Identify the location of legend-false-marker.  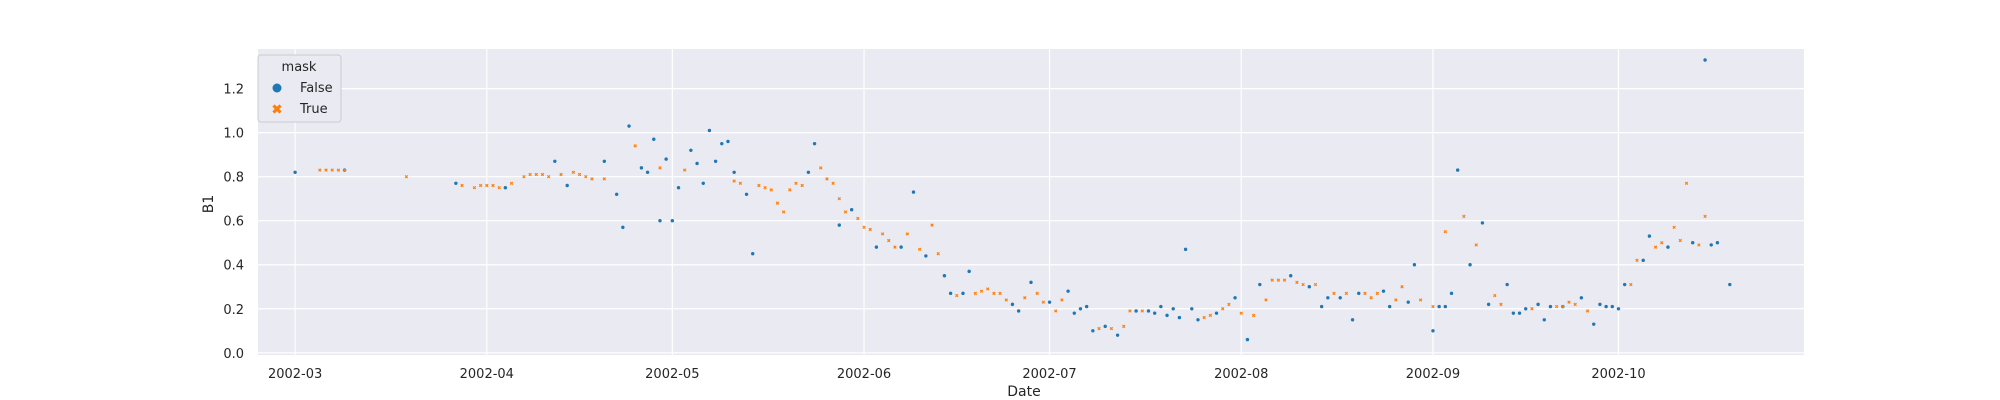
(277, 88).